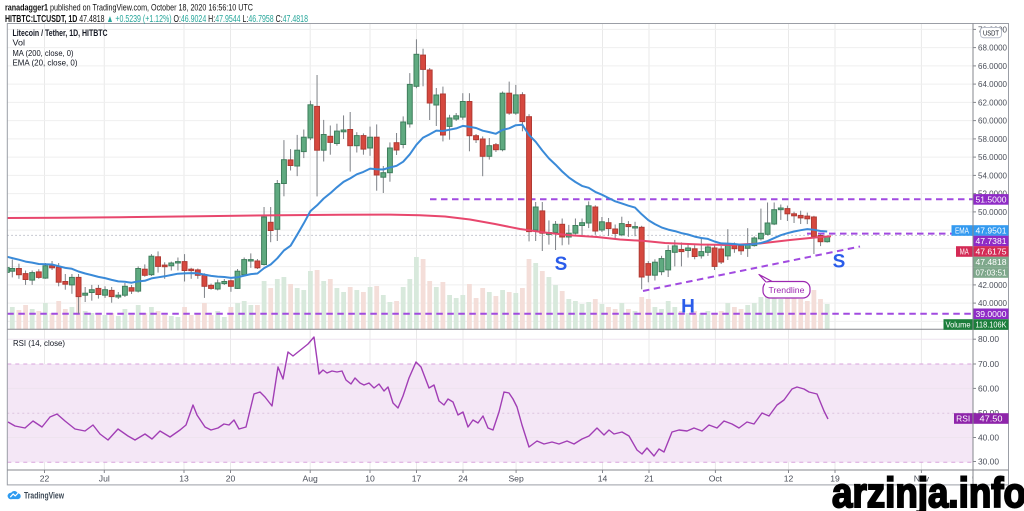 Image resolution: width=1024 pixels, height=511 pixels. What do you see at coordinates (963, 419) in the screenshot?
I see `svg-text: RSI` at bounding box center [963, 419].